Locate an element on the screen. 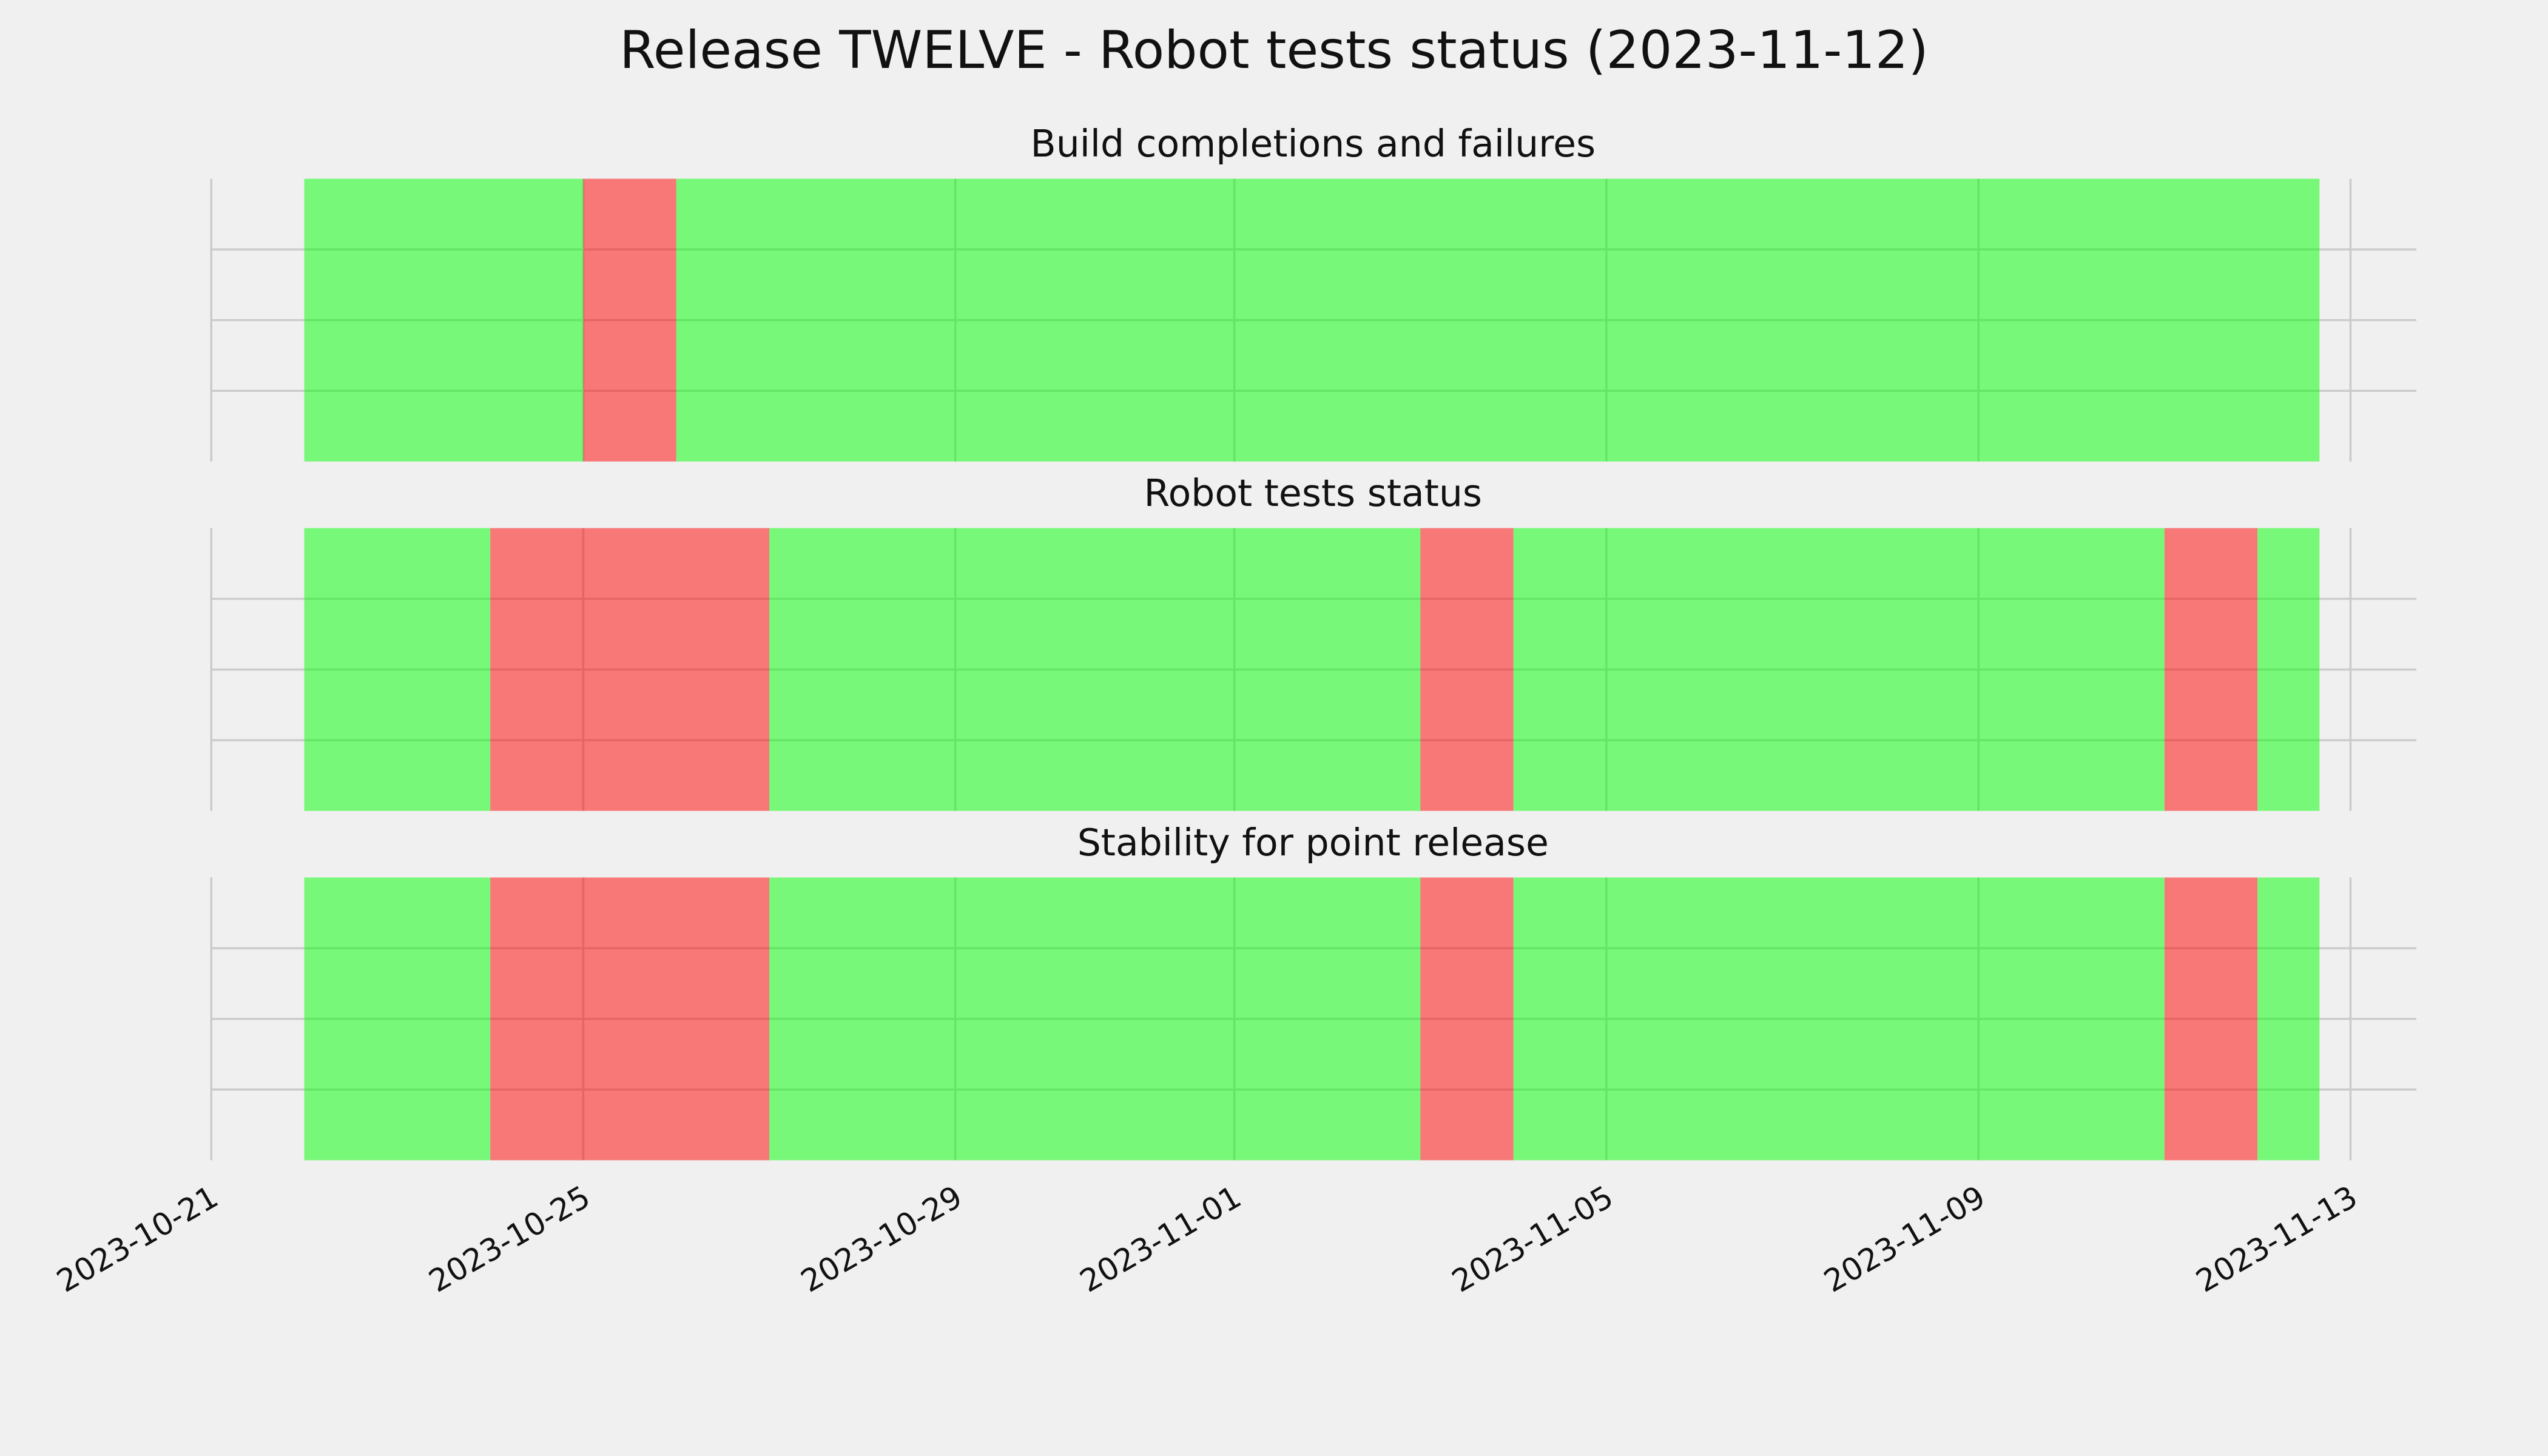 Image resolution: width=2548 pixels, height=1456 pixels. panel-title: Build completions and failures is located at coordinates (1313, 144).